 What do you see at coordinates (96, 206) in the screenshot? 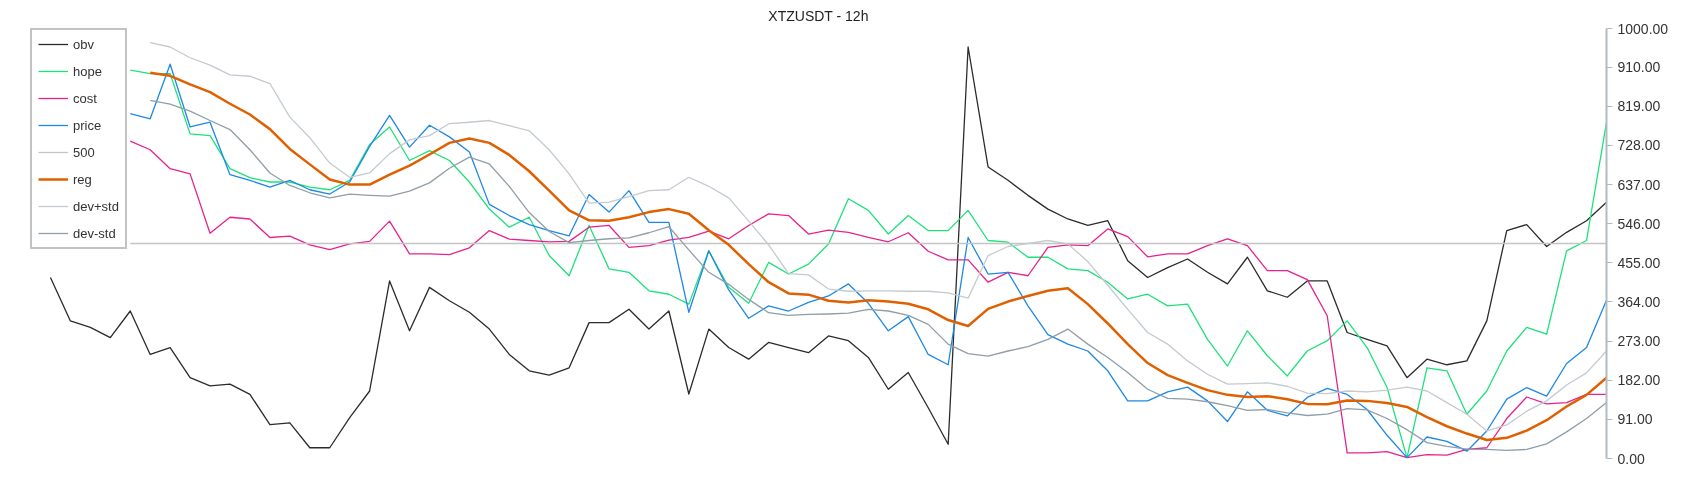
I see `legend-label: dev+std` at bounding box center [96, 206].